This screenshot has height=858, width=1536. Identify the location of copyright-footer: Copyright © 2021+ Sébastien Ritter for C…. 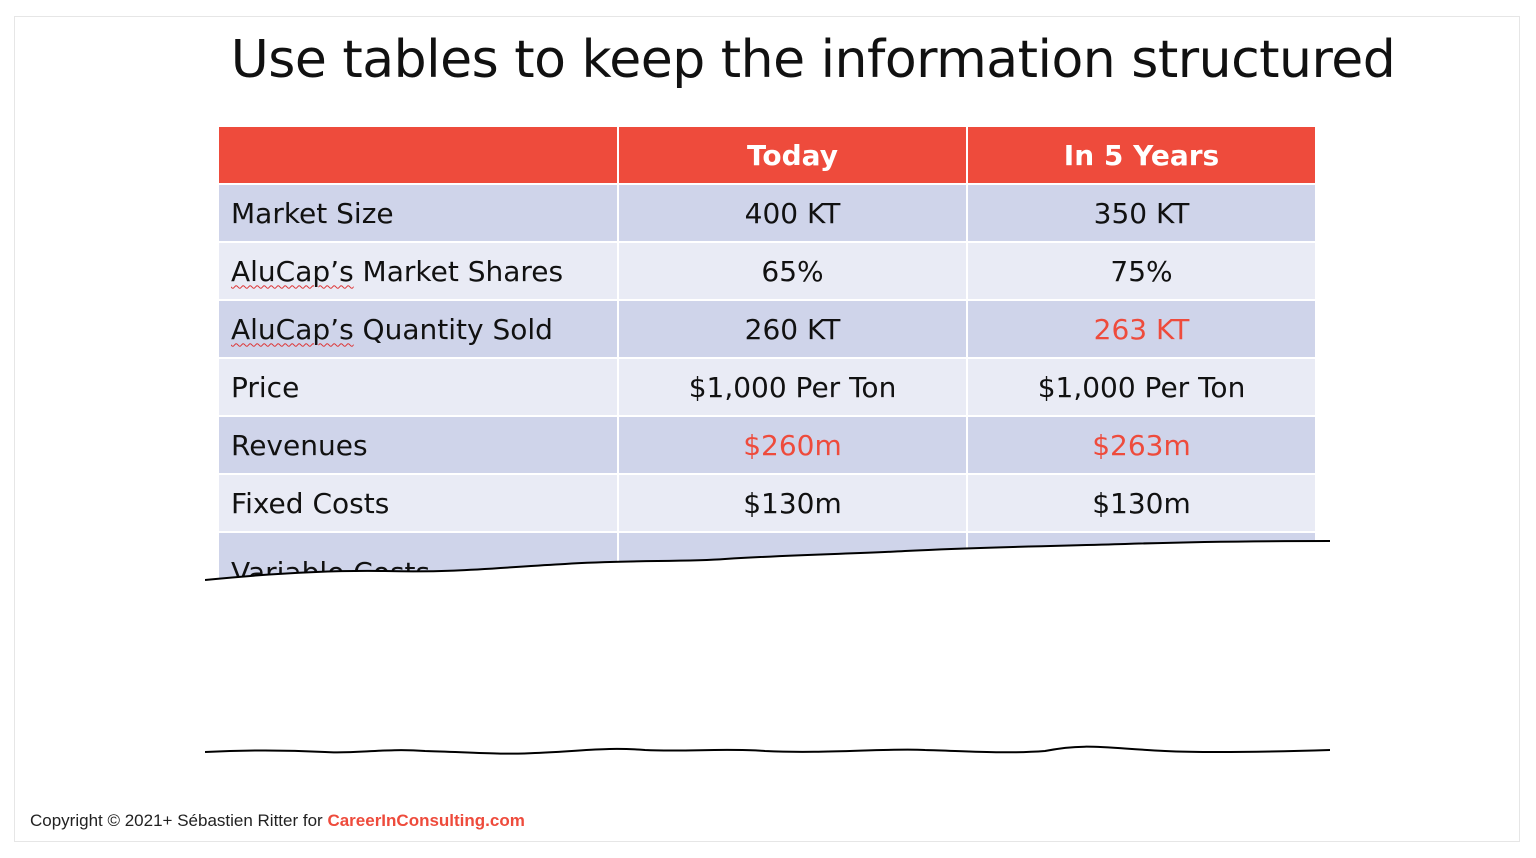
(277, 821).